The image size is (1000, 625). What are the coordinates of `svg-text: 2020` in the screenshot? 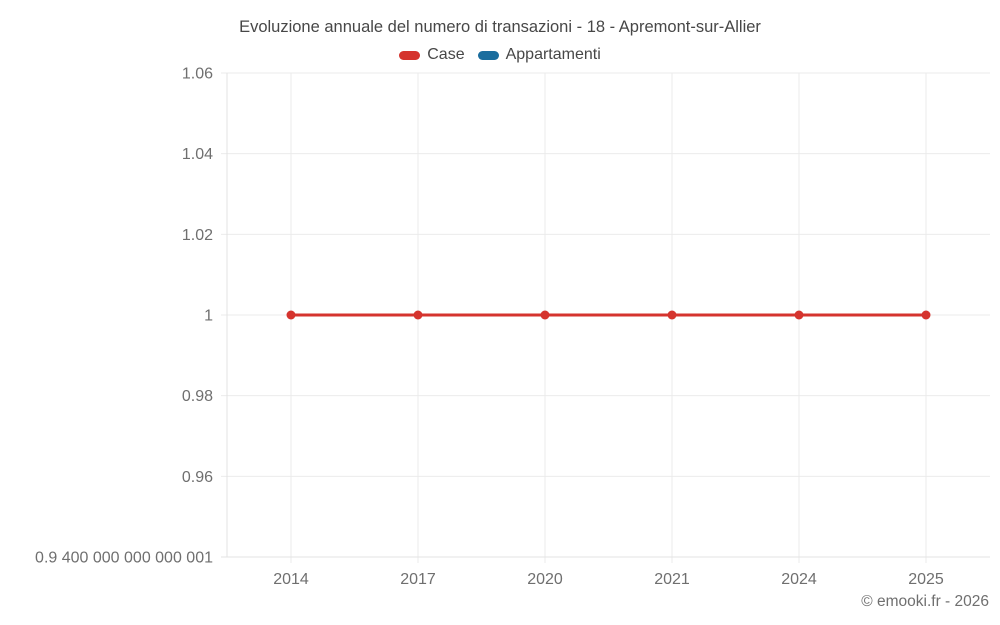 It's located at (545, 579).